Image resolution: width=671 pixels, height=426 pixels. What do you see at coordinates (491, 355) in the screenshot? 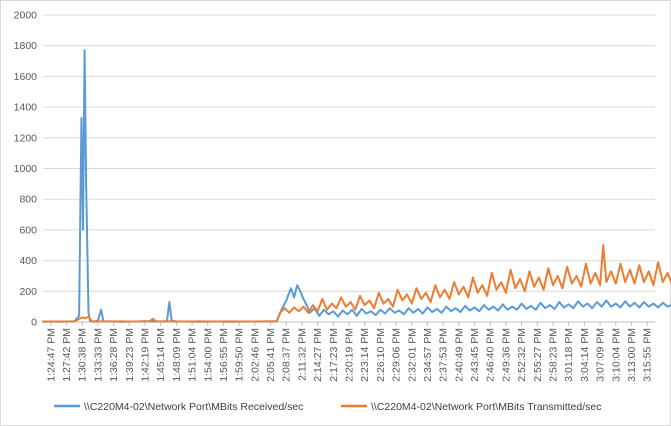
I see `x-tick-label: 2:46:40 PM` at bounding box center [491, 355].